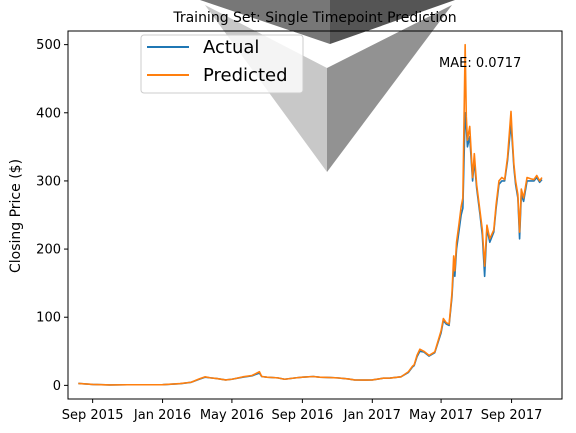 The width and height of the screenshot is (576, 433). I want to click on x-tick-label: Jan 2016, so click(162, 415).